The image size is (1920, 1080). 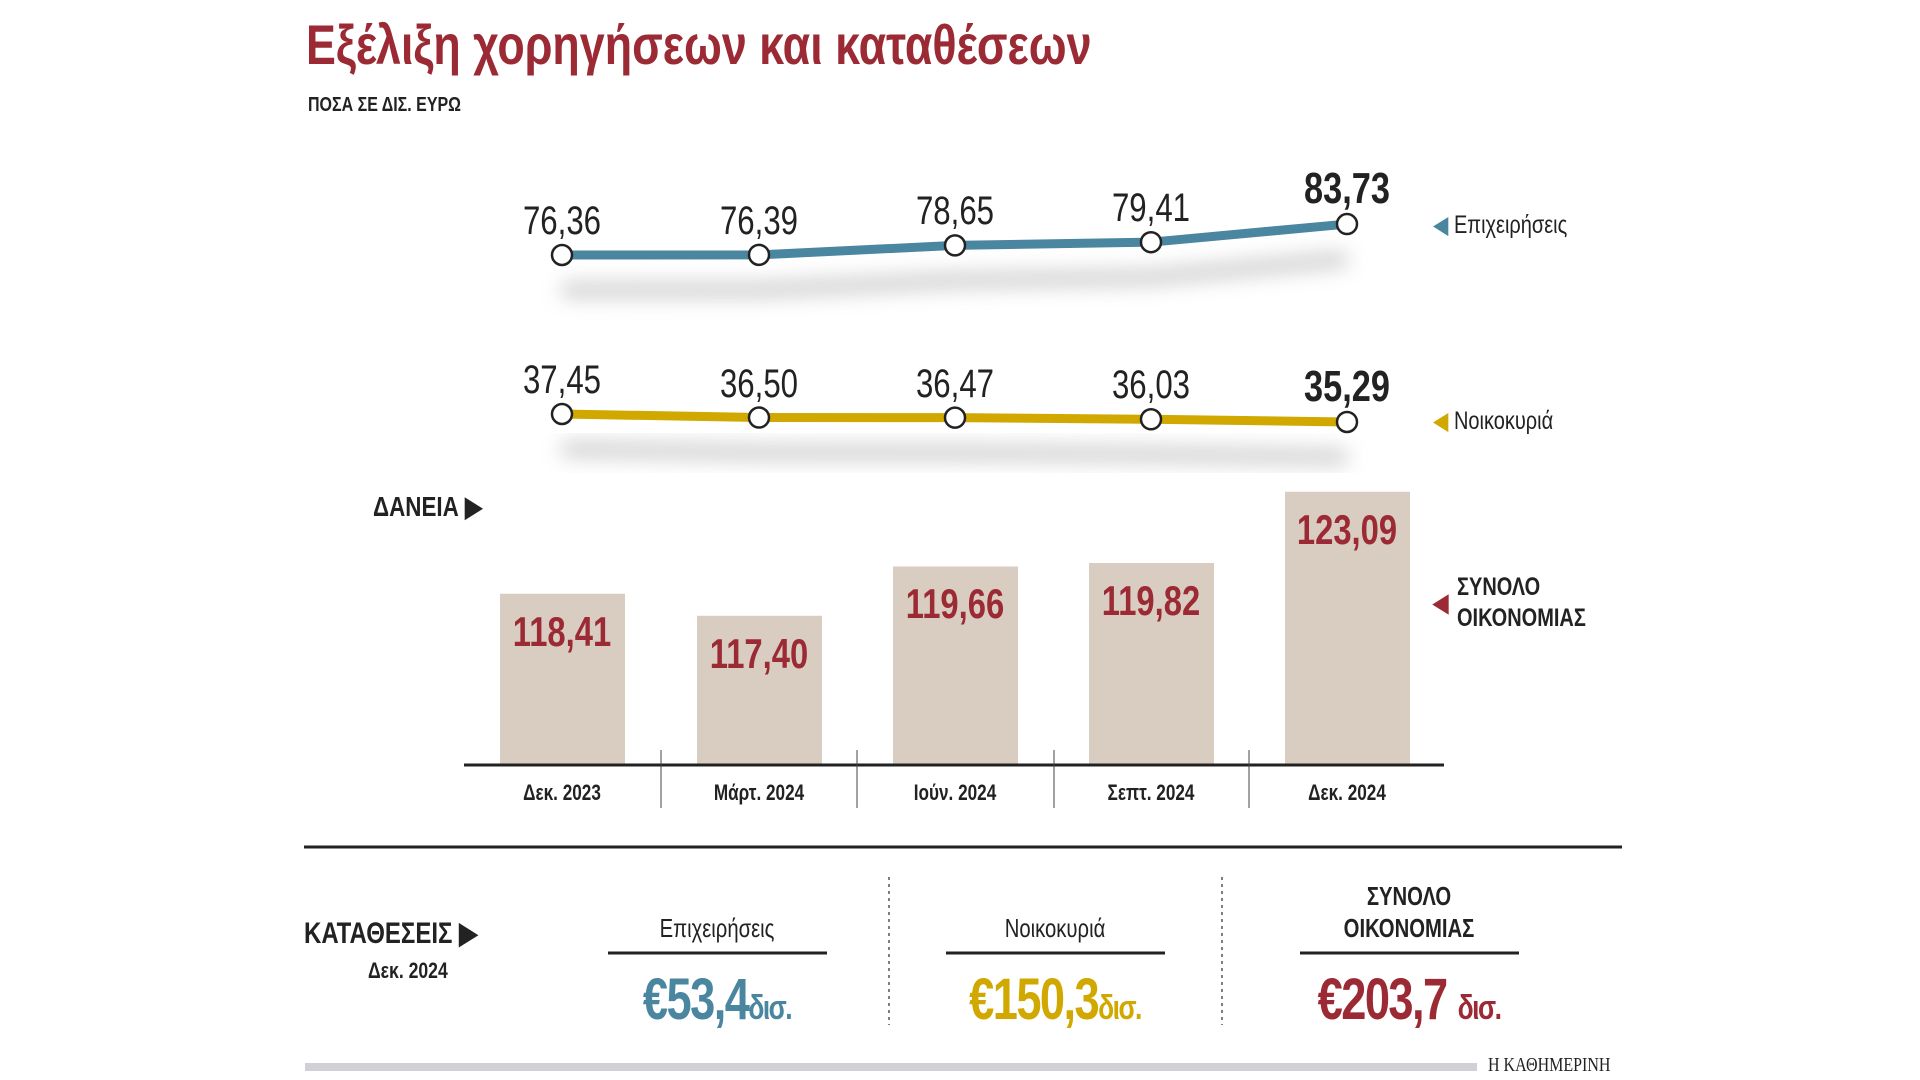 I want to click on data-label: 37,45, so click(x=562, y=380).